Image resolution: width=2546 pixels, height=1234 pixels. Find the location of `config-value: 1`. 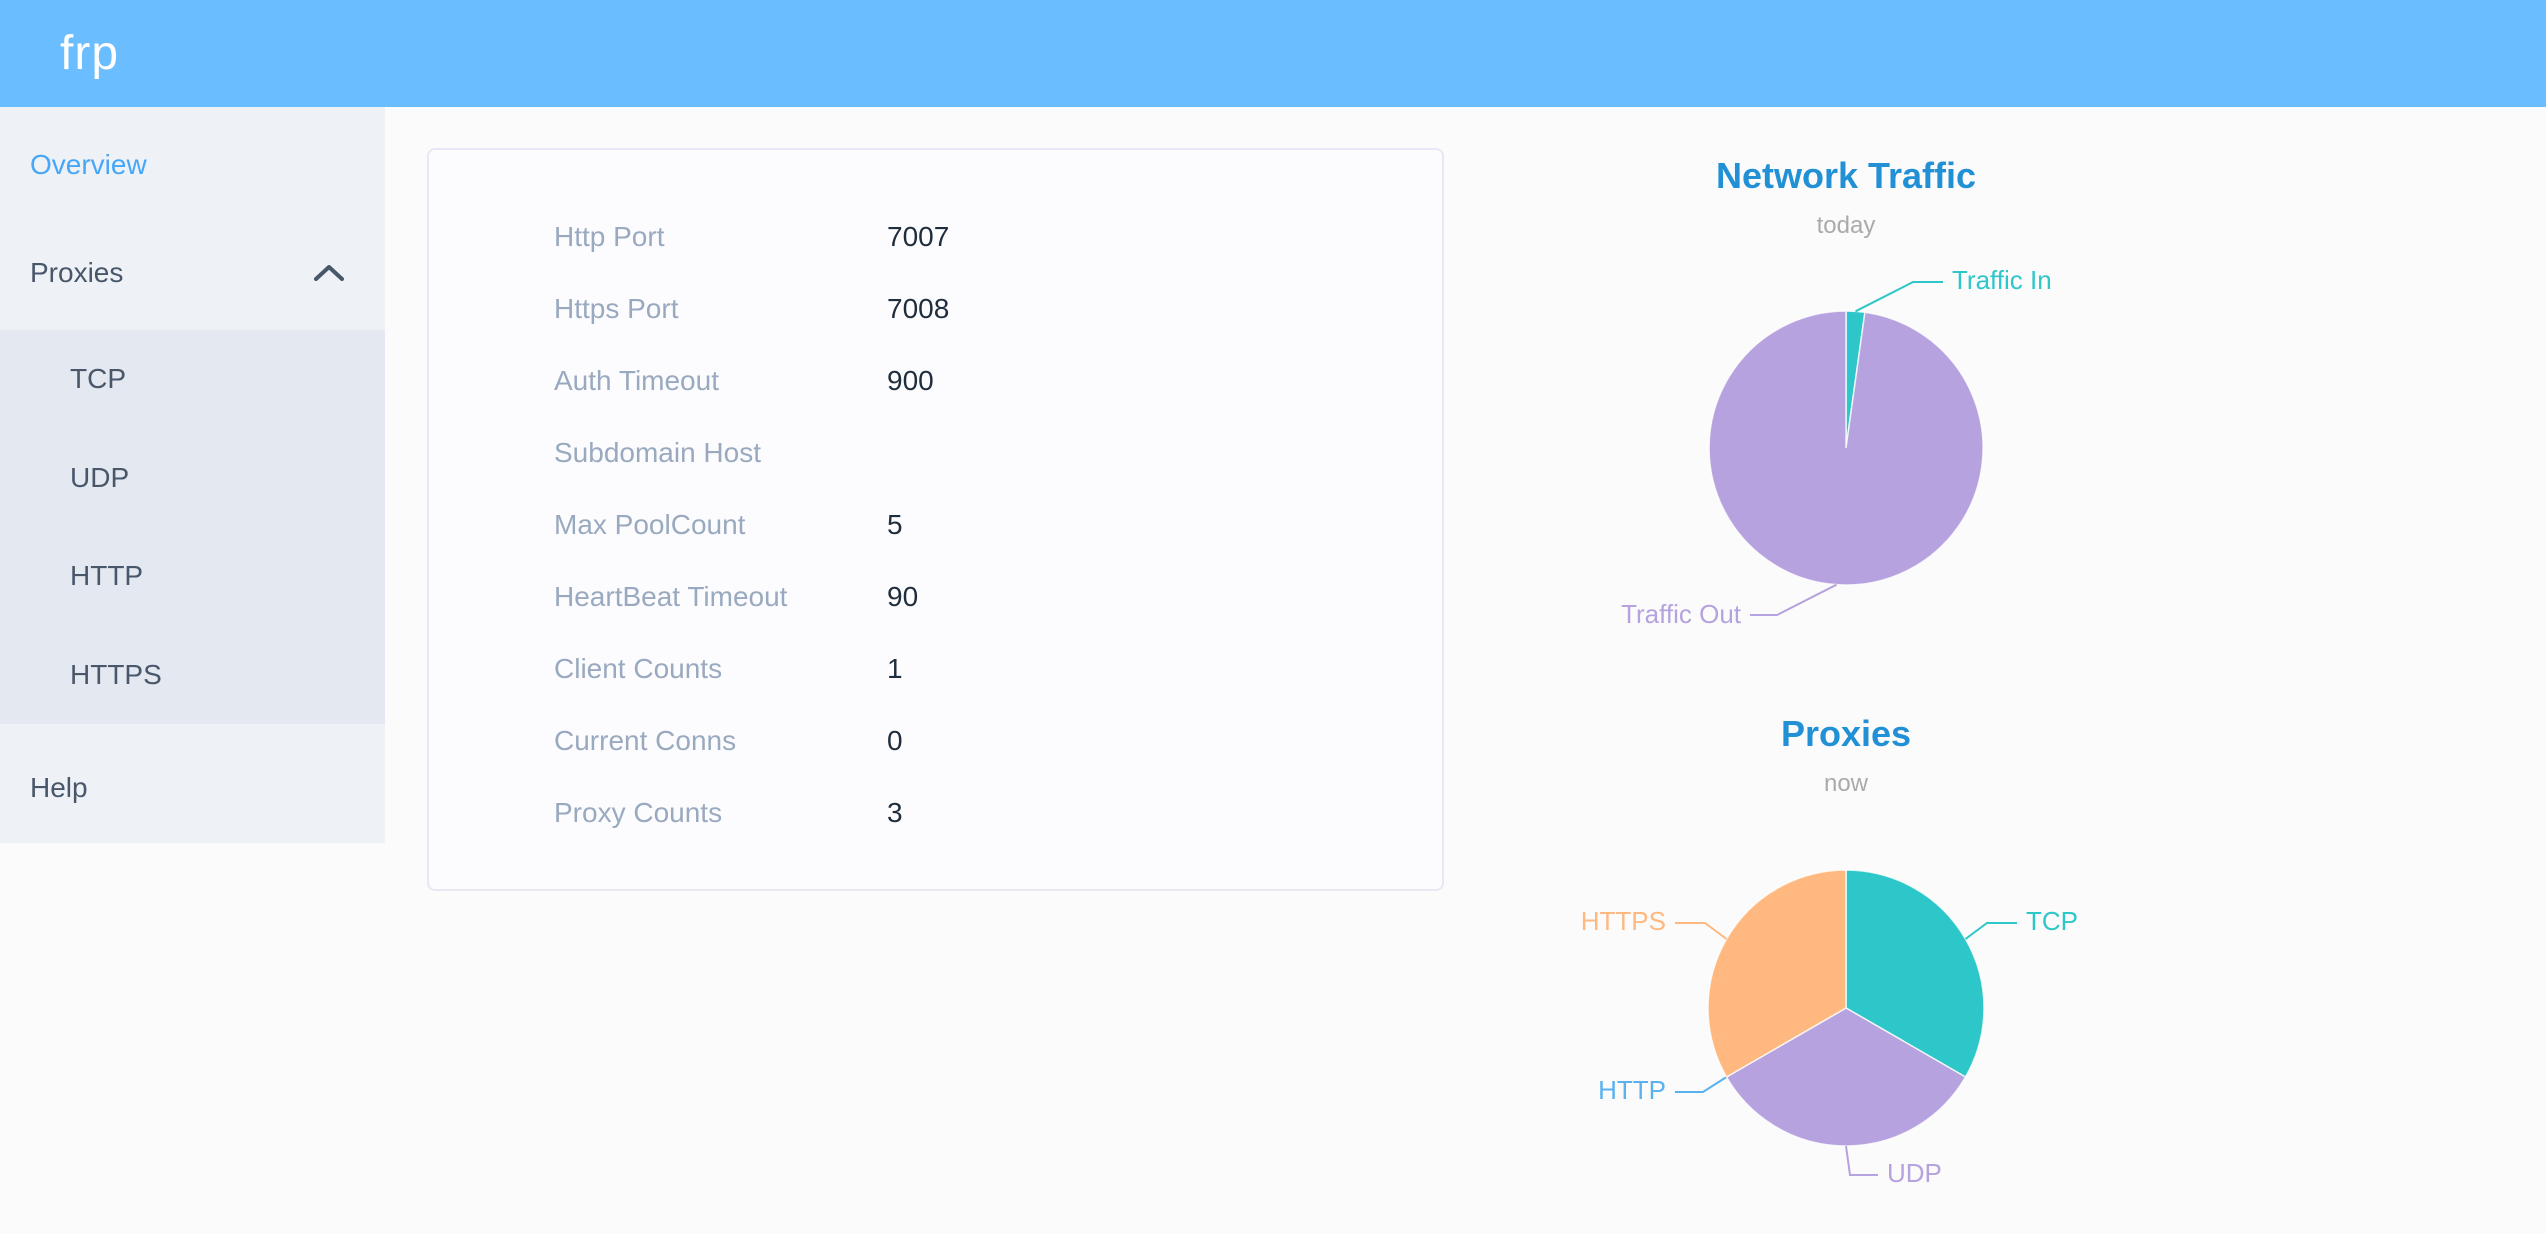

config-value: 1 is located at coordinates (895, 668).